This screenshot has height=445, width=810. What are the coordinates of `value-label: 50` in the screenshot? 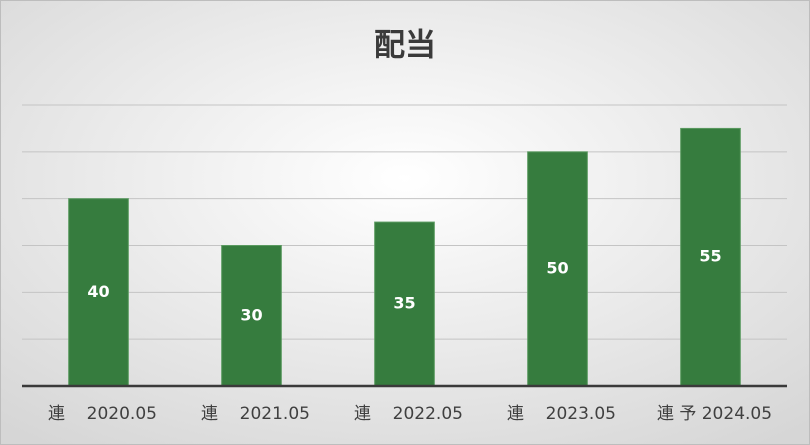 It's located at (557, 267).